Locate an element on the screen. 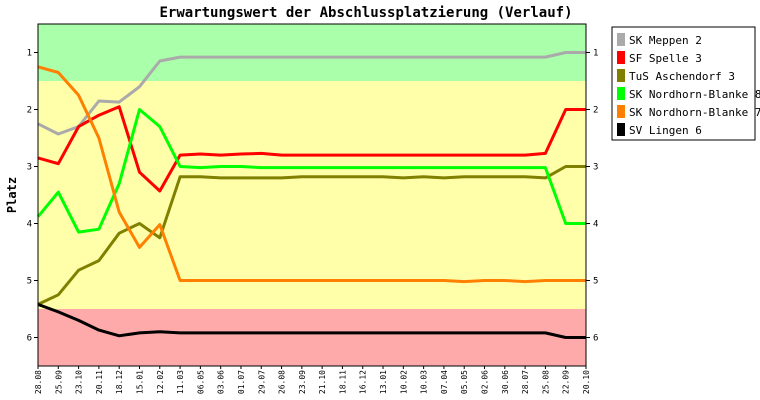  y-axis-label: Platz is located at coordinates (12, 195).